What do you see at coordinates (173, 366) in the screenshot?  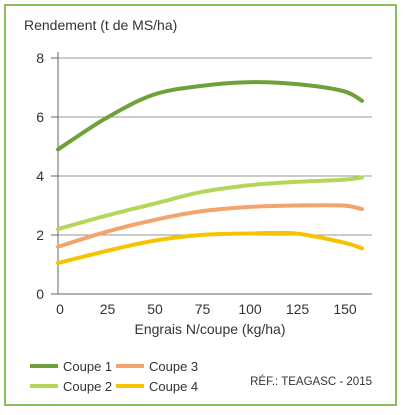 I see `legend-label-coupe-3: Coupe 3` at bounding box center [173, 366].